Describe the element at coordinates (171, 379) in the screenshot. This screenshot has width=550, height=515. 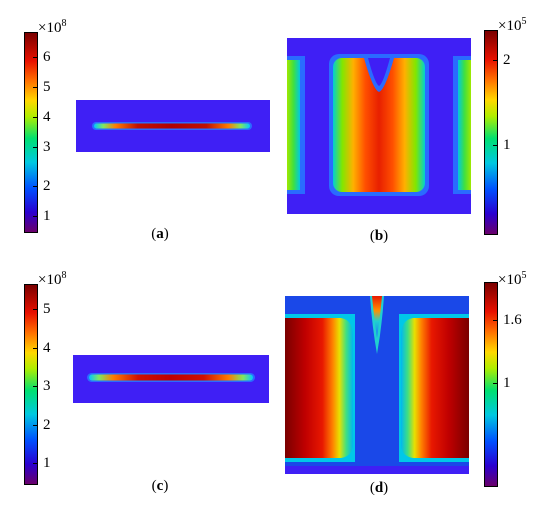
I see `field-plot-c` at that location.